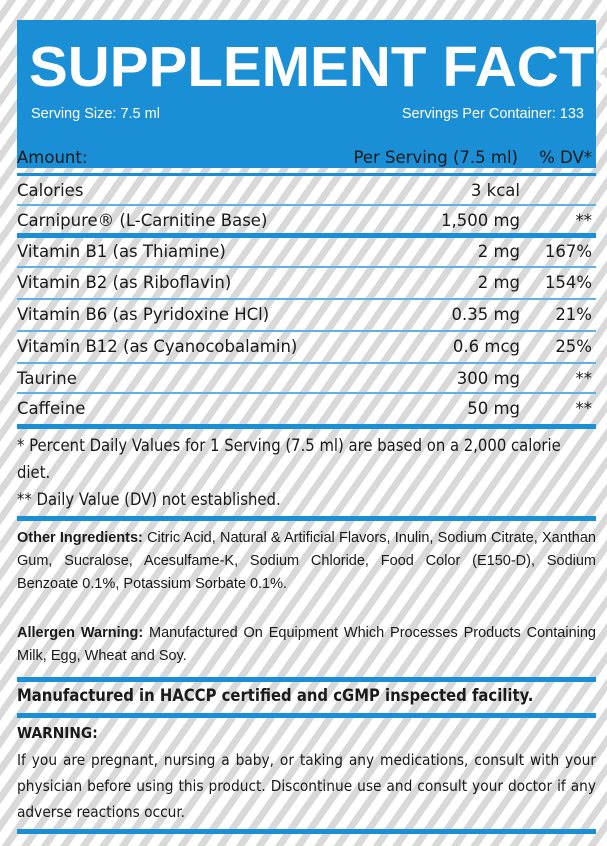 The image size is (607, 846). Describe the element at coordinates (568, 282) in the screenshot. I see `nutrient-dv: 154%` at that location.